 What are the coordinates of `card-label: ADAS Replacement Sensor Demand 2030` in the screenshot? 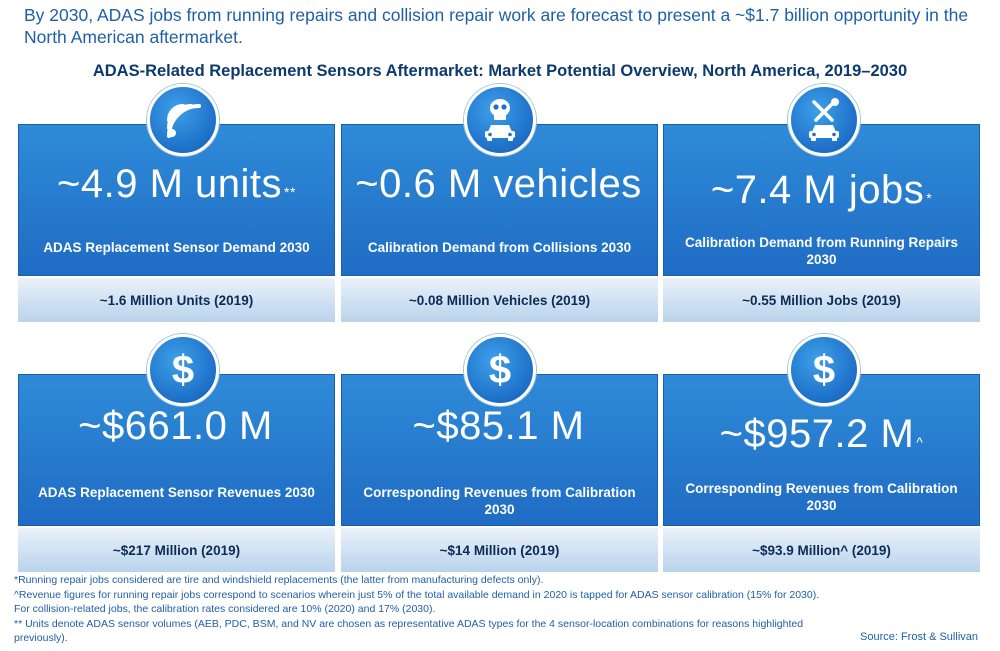 It's located at (176, 247).